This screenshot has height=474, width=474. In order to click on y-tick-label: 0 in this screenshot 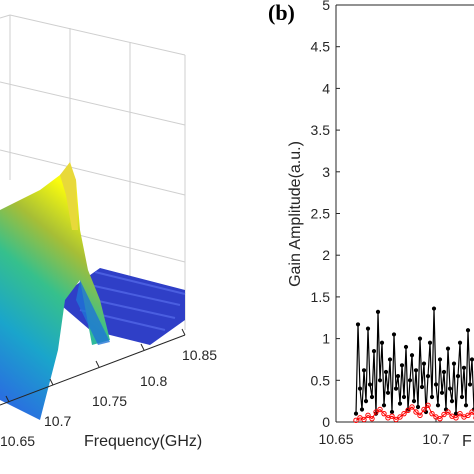, I will do `click(326, 422)`.